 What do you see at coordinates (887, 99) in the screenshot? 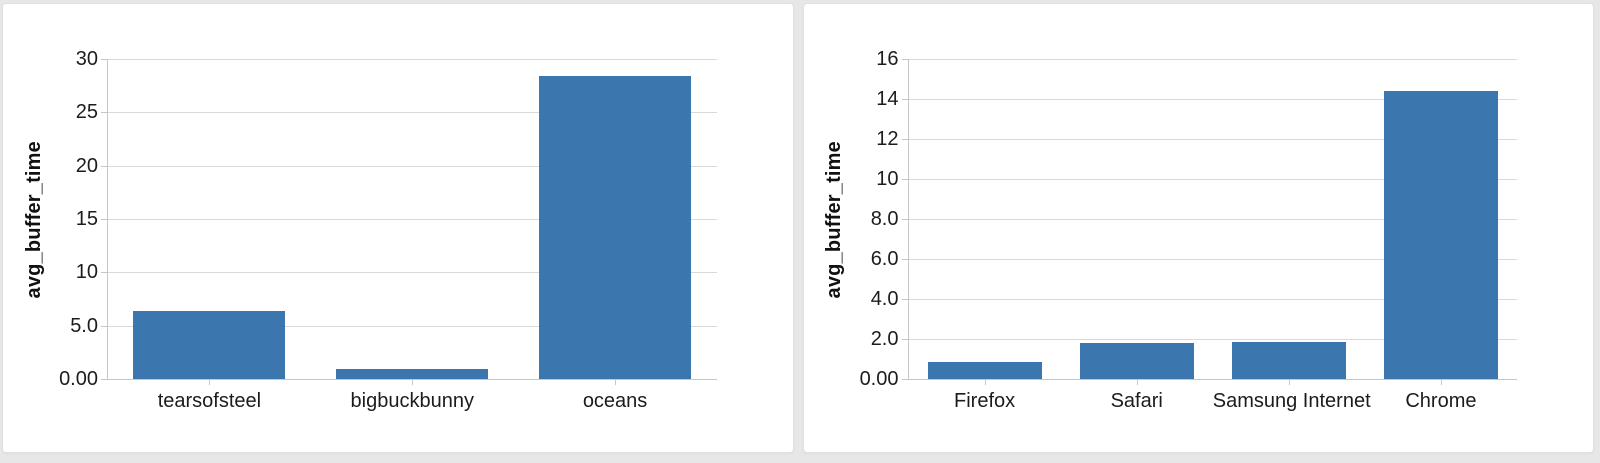
I see `y-tick-label: 14` at bounding box center [887, 99].